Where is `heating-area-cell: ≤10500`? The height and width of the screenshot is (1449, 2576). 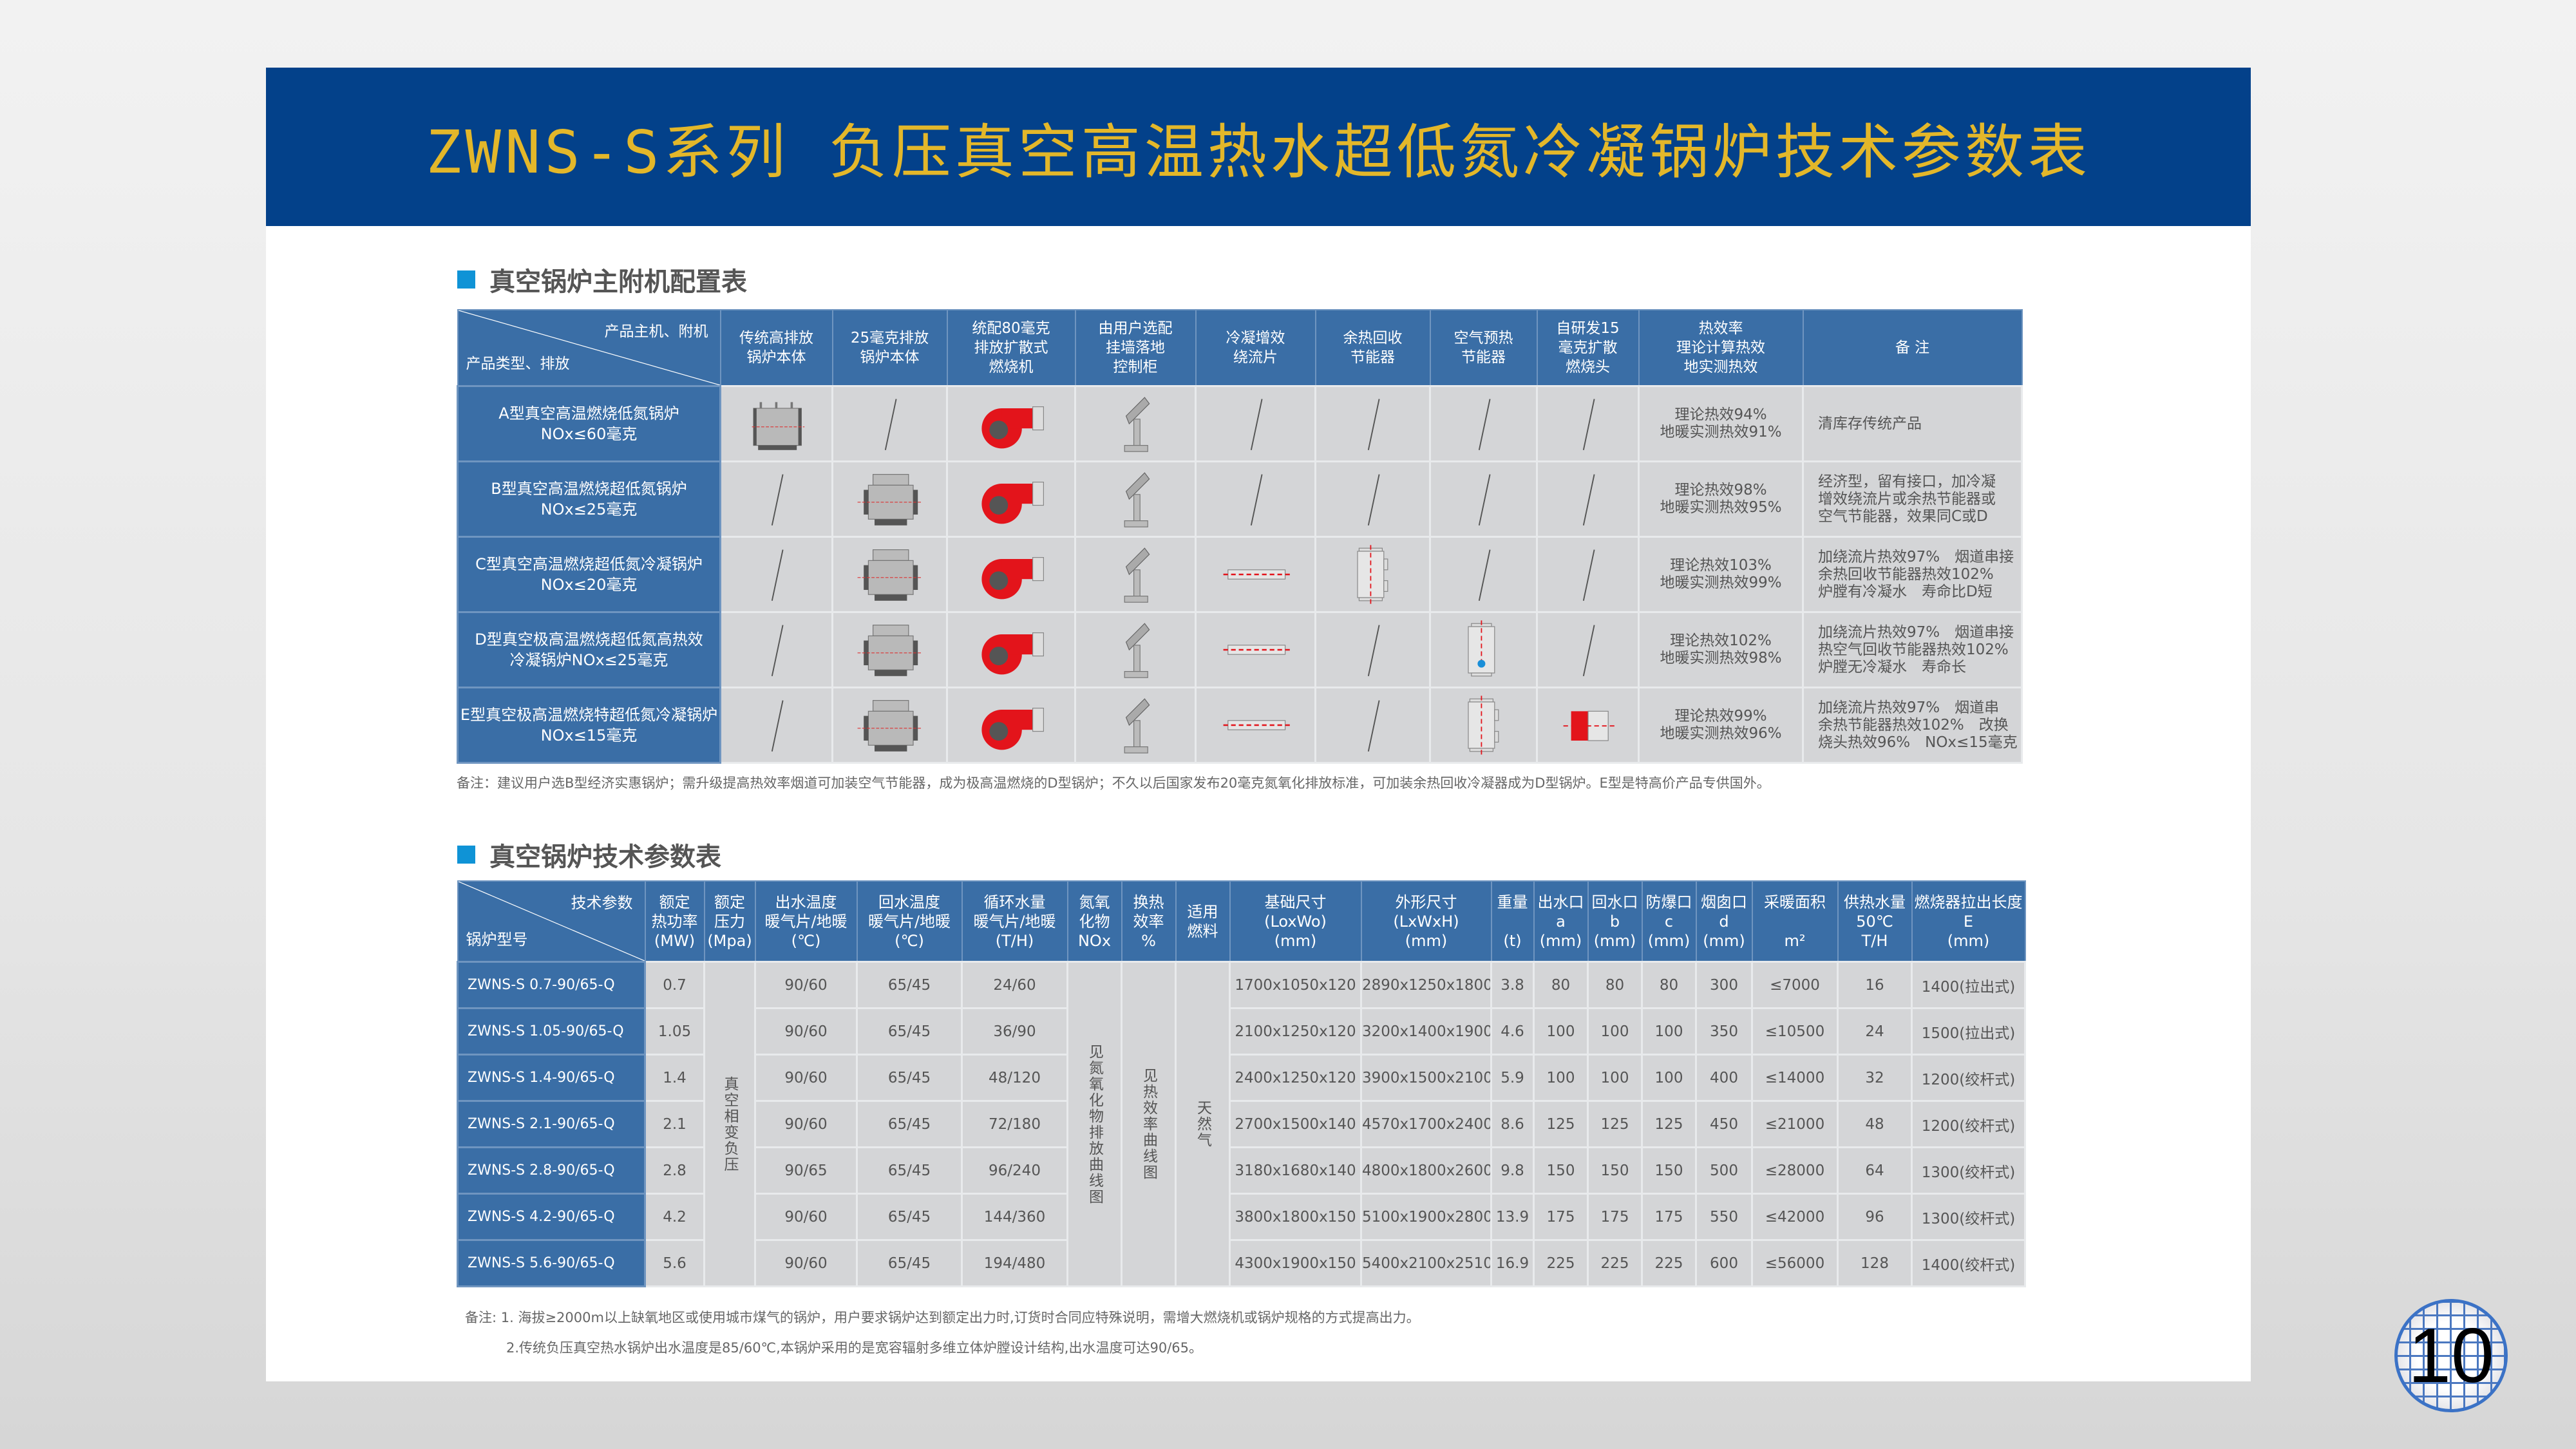 heating-area-cell: ≤10500 is located at coordinates (1795, 1031).